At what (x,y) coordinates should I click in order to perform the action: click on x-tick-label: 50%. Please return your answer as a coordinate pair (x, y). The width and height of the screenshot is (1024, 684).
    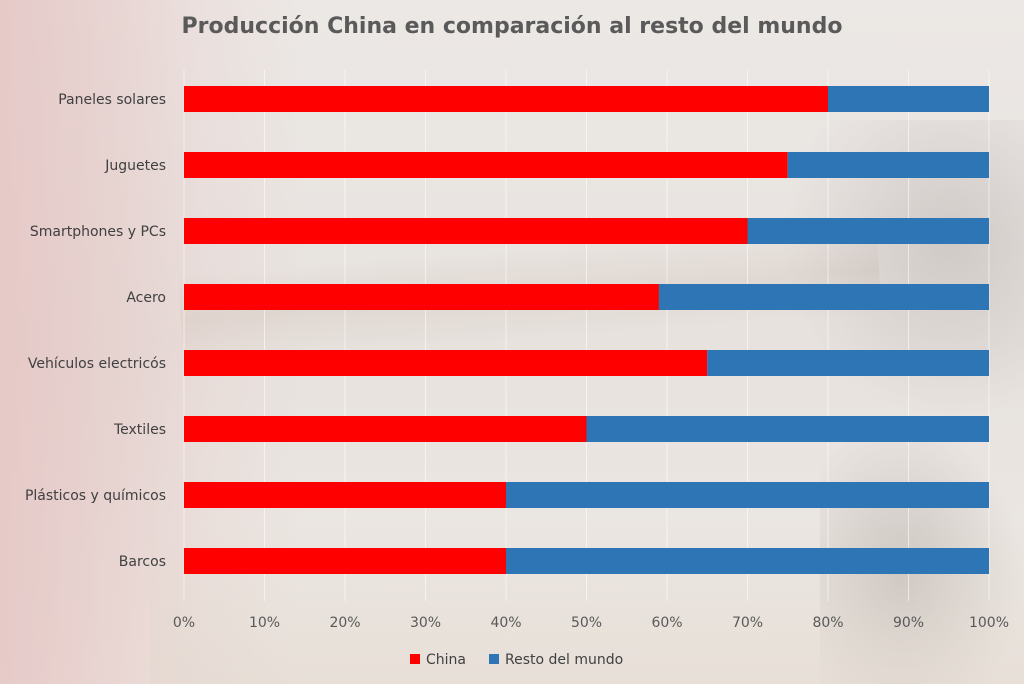
    Looking at the image, I should click on (586, 623).